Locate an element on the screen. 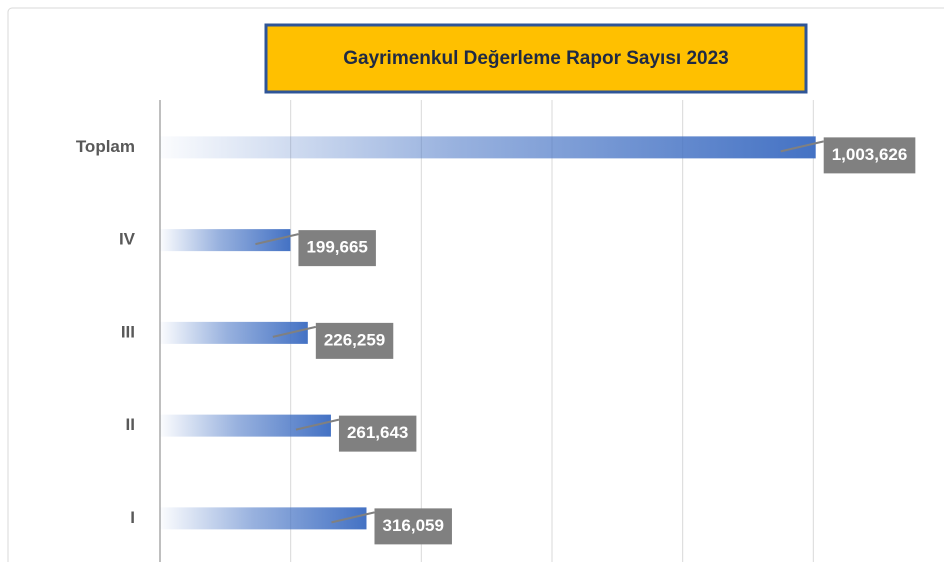  data-label: 316,059 is located at coordinates (412, 525).